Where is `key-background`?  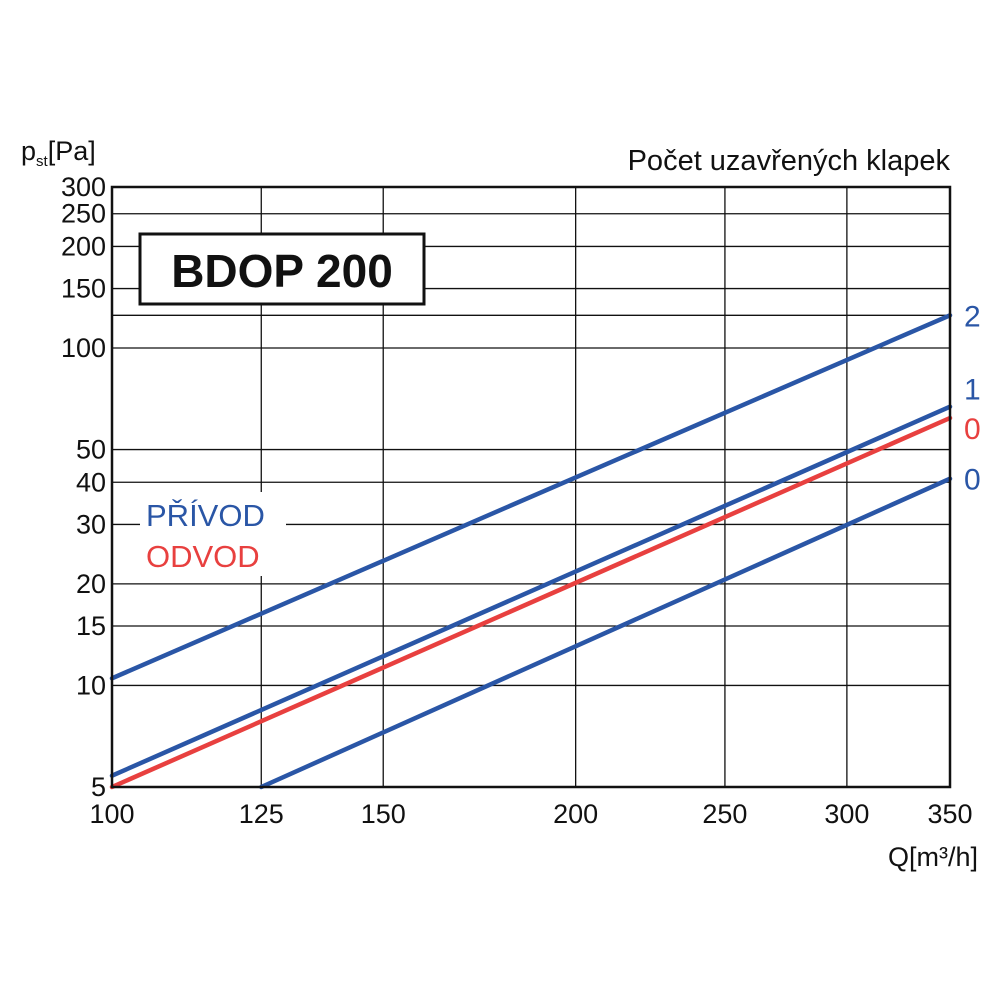 key-background is located at coordinates (213, 534).